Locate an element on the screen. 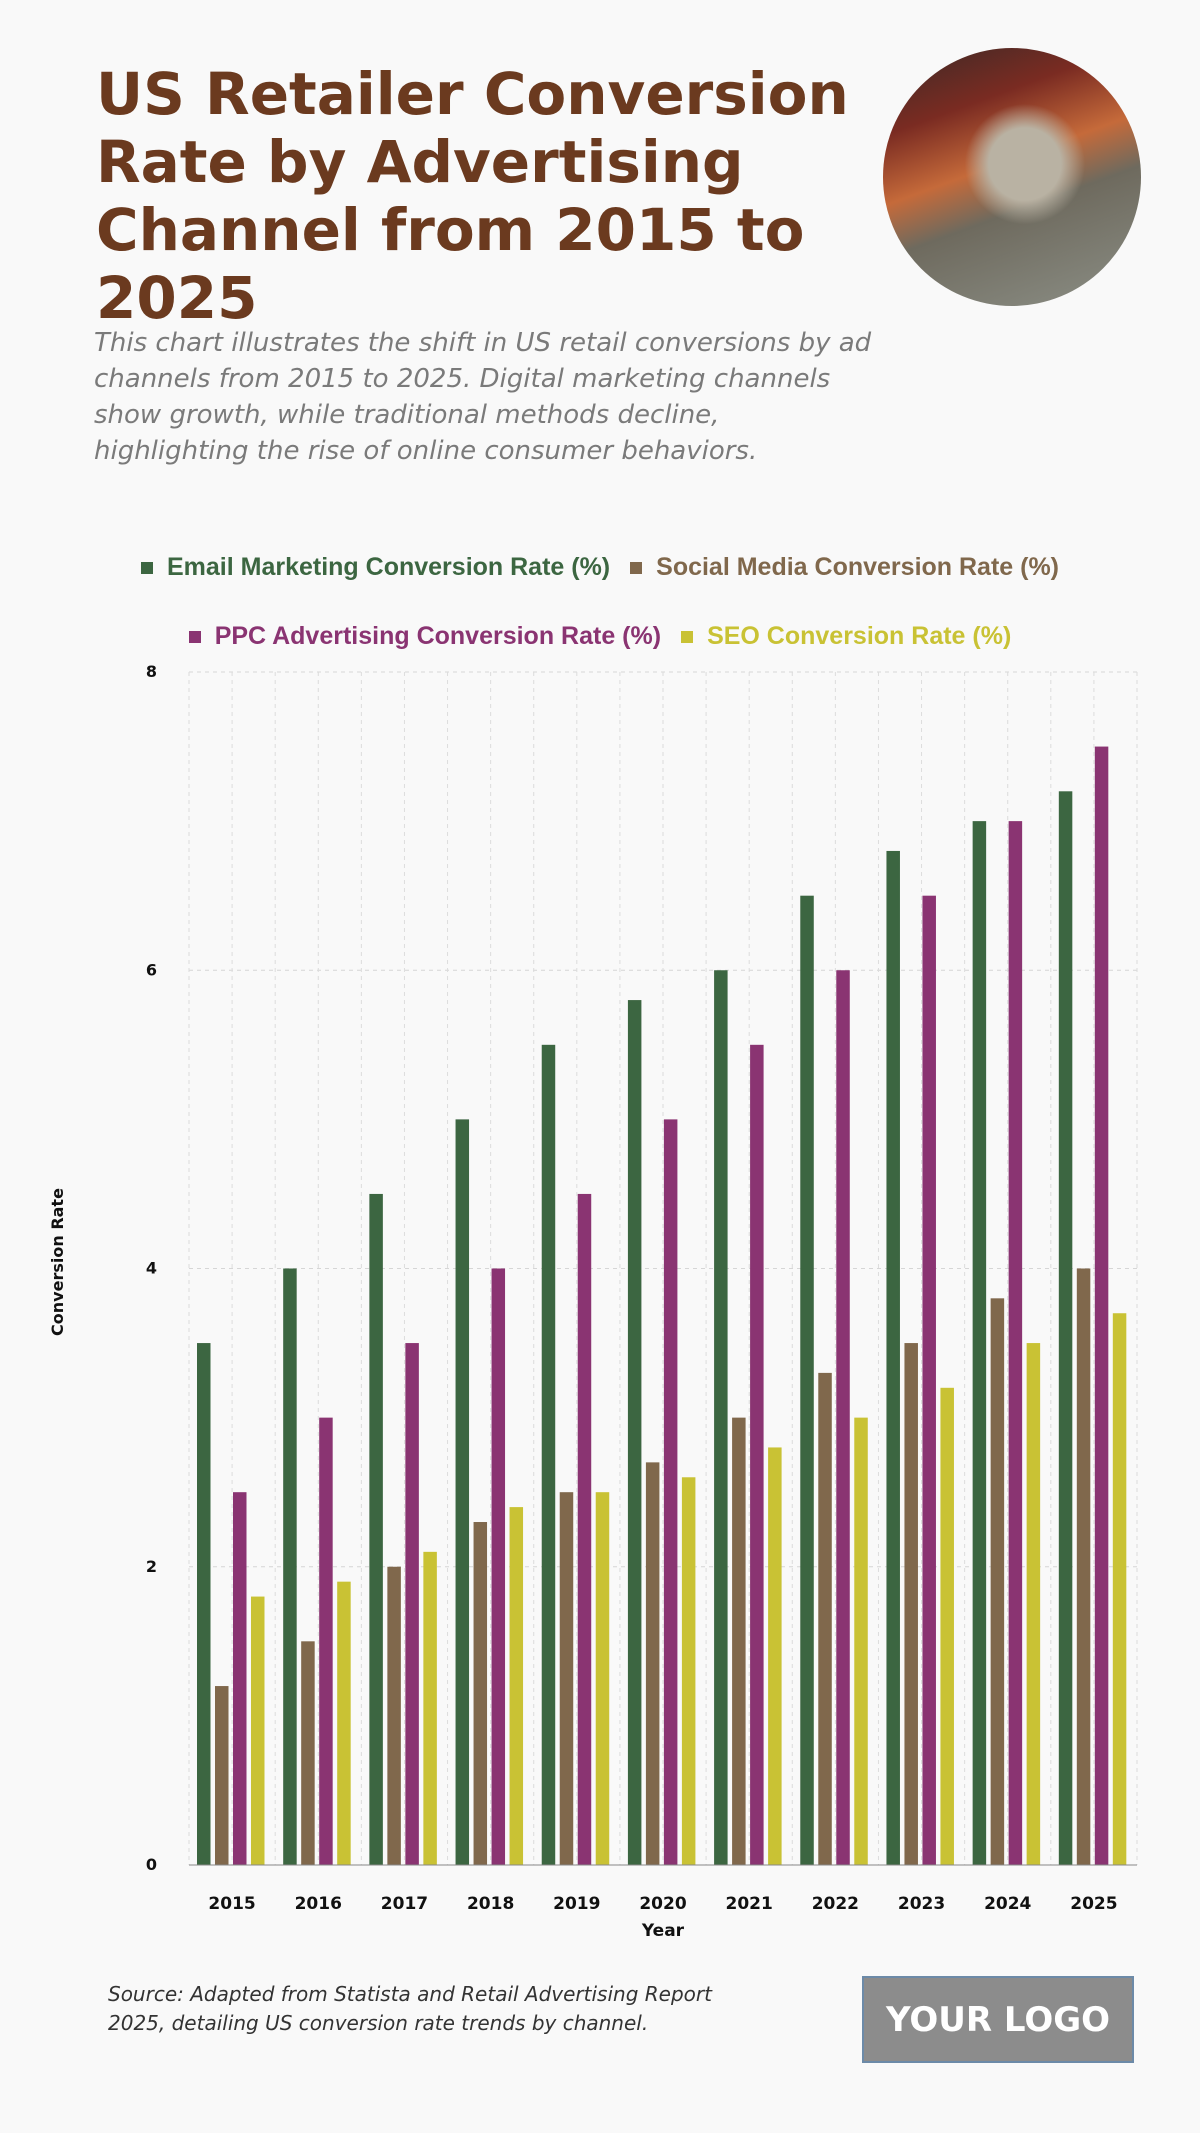  logo-placeholder: YOUR LOGO is located at coordinates (998, 2019).